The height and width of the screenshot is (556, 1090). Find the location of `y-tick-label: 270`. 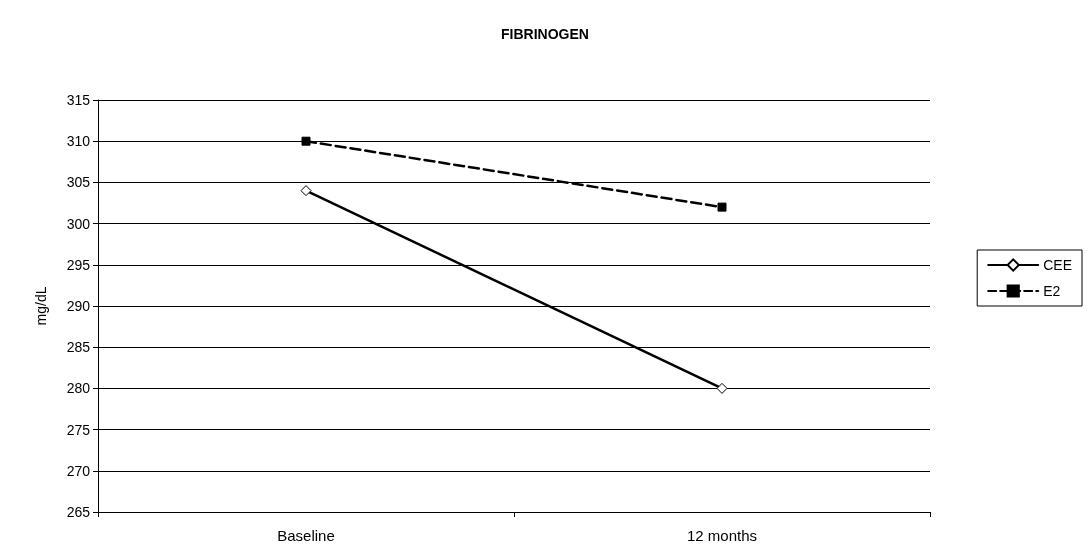

y-tick-label: 270 is located at coordinates (78, 470).